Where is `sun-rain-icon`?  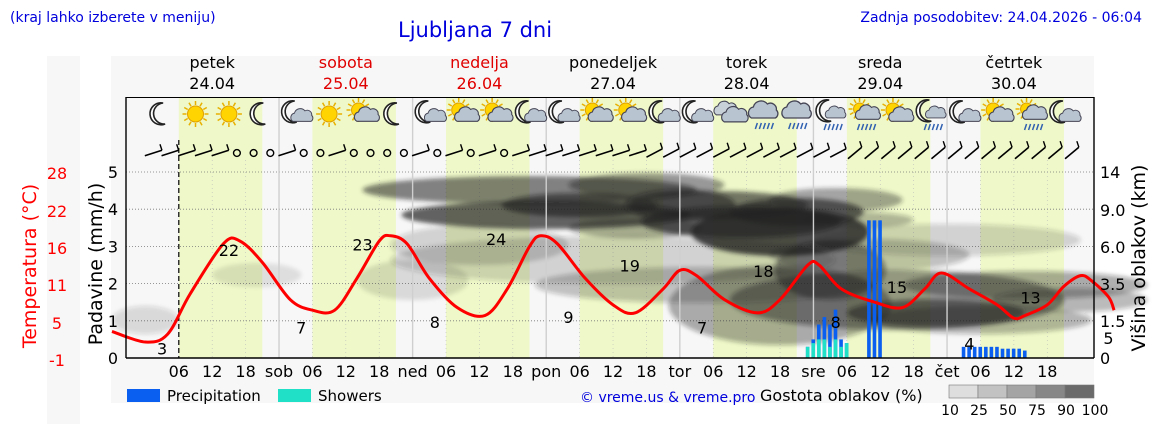
sun-rain-icon is located at coordinates (864, 114).